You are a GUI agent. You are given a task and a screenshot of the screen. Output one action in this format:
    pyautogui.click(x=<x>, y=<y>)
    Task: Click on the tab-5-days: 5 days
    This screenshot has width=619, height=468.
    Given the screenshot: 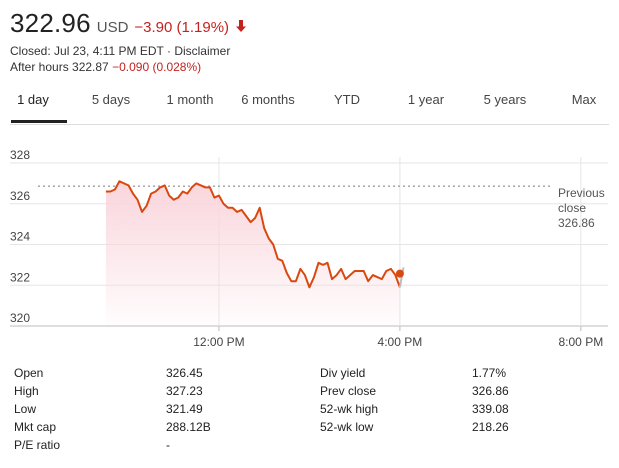 What is the action you would take?
    pyautogui.click(x=111, y=99)
    